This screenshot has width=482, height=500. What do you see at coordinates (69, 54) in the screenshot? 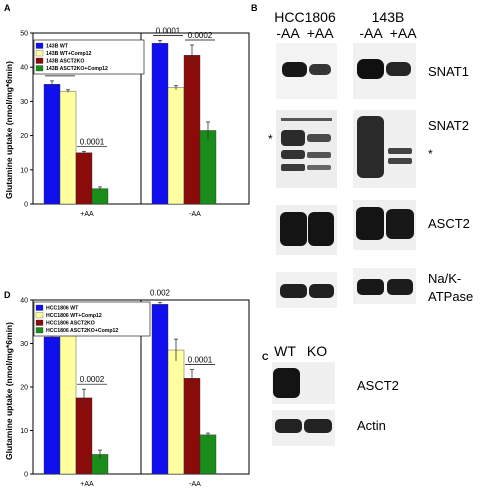
I see `chart-a-legend-label: 143B WT+Comp12` at bounding box center [69, 54].